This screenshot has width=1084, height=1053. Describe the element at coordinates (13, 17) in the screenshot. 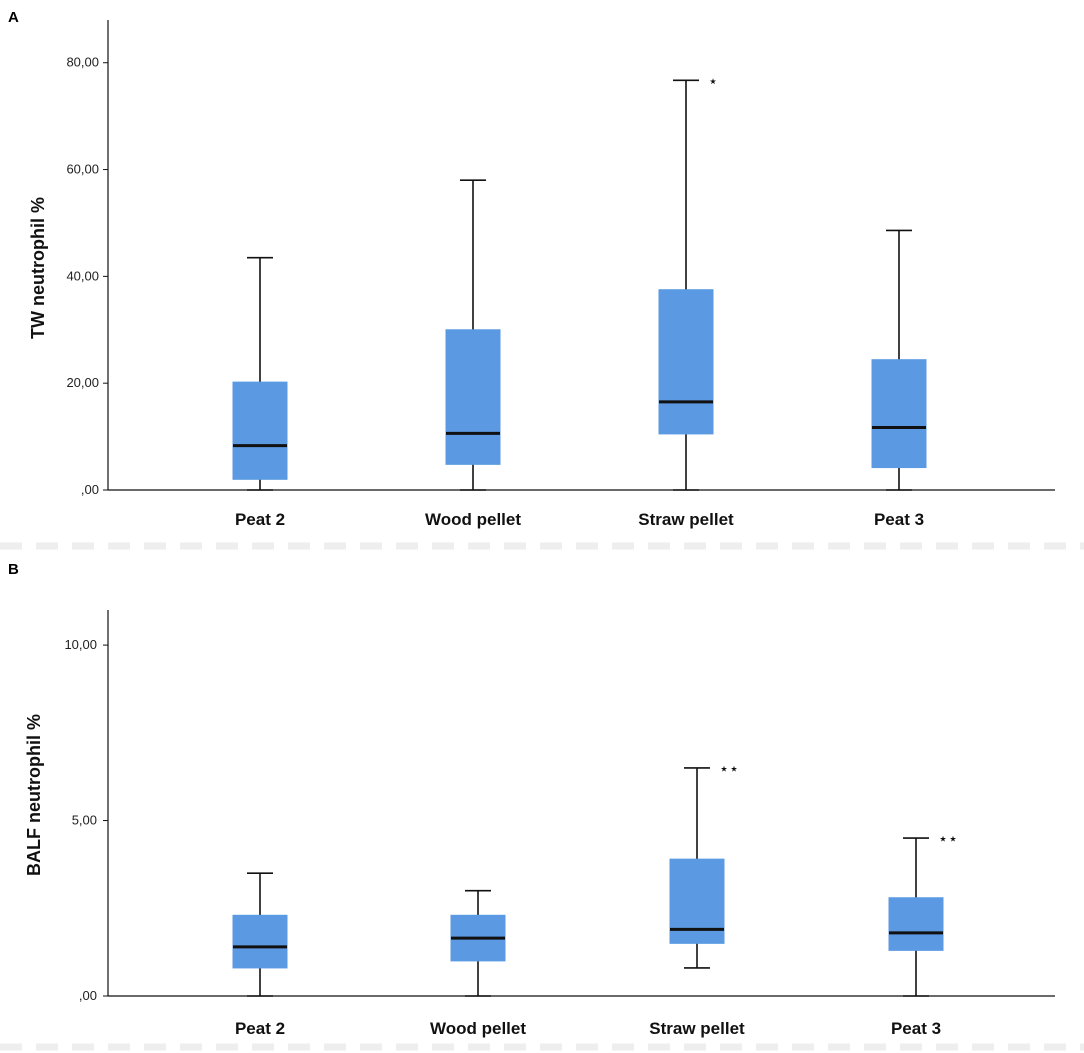

I see `panel-letter-a: A` at that location.